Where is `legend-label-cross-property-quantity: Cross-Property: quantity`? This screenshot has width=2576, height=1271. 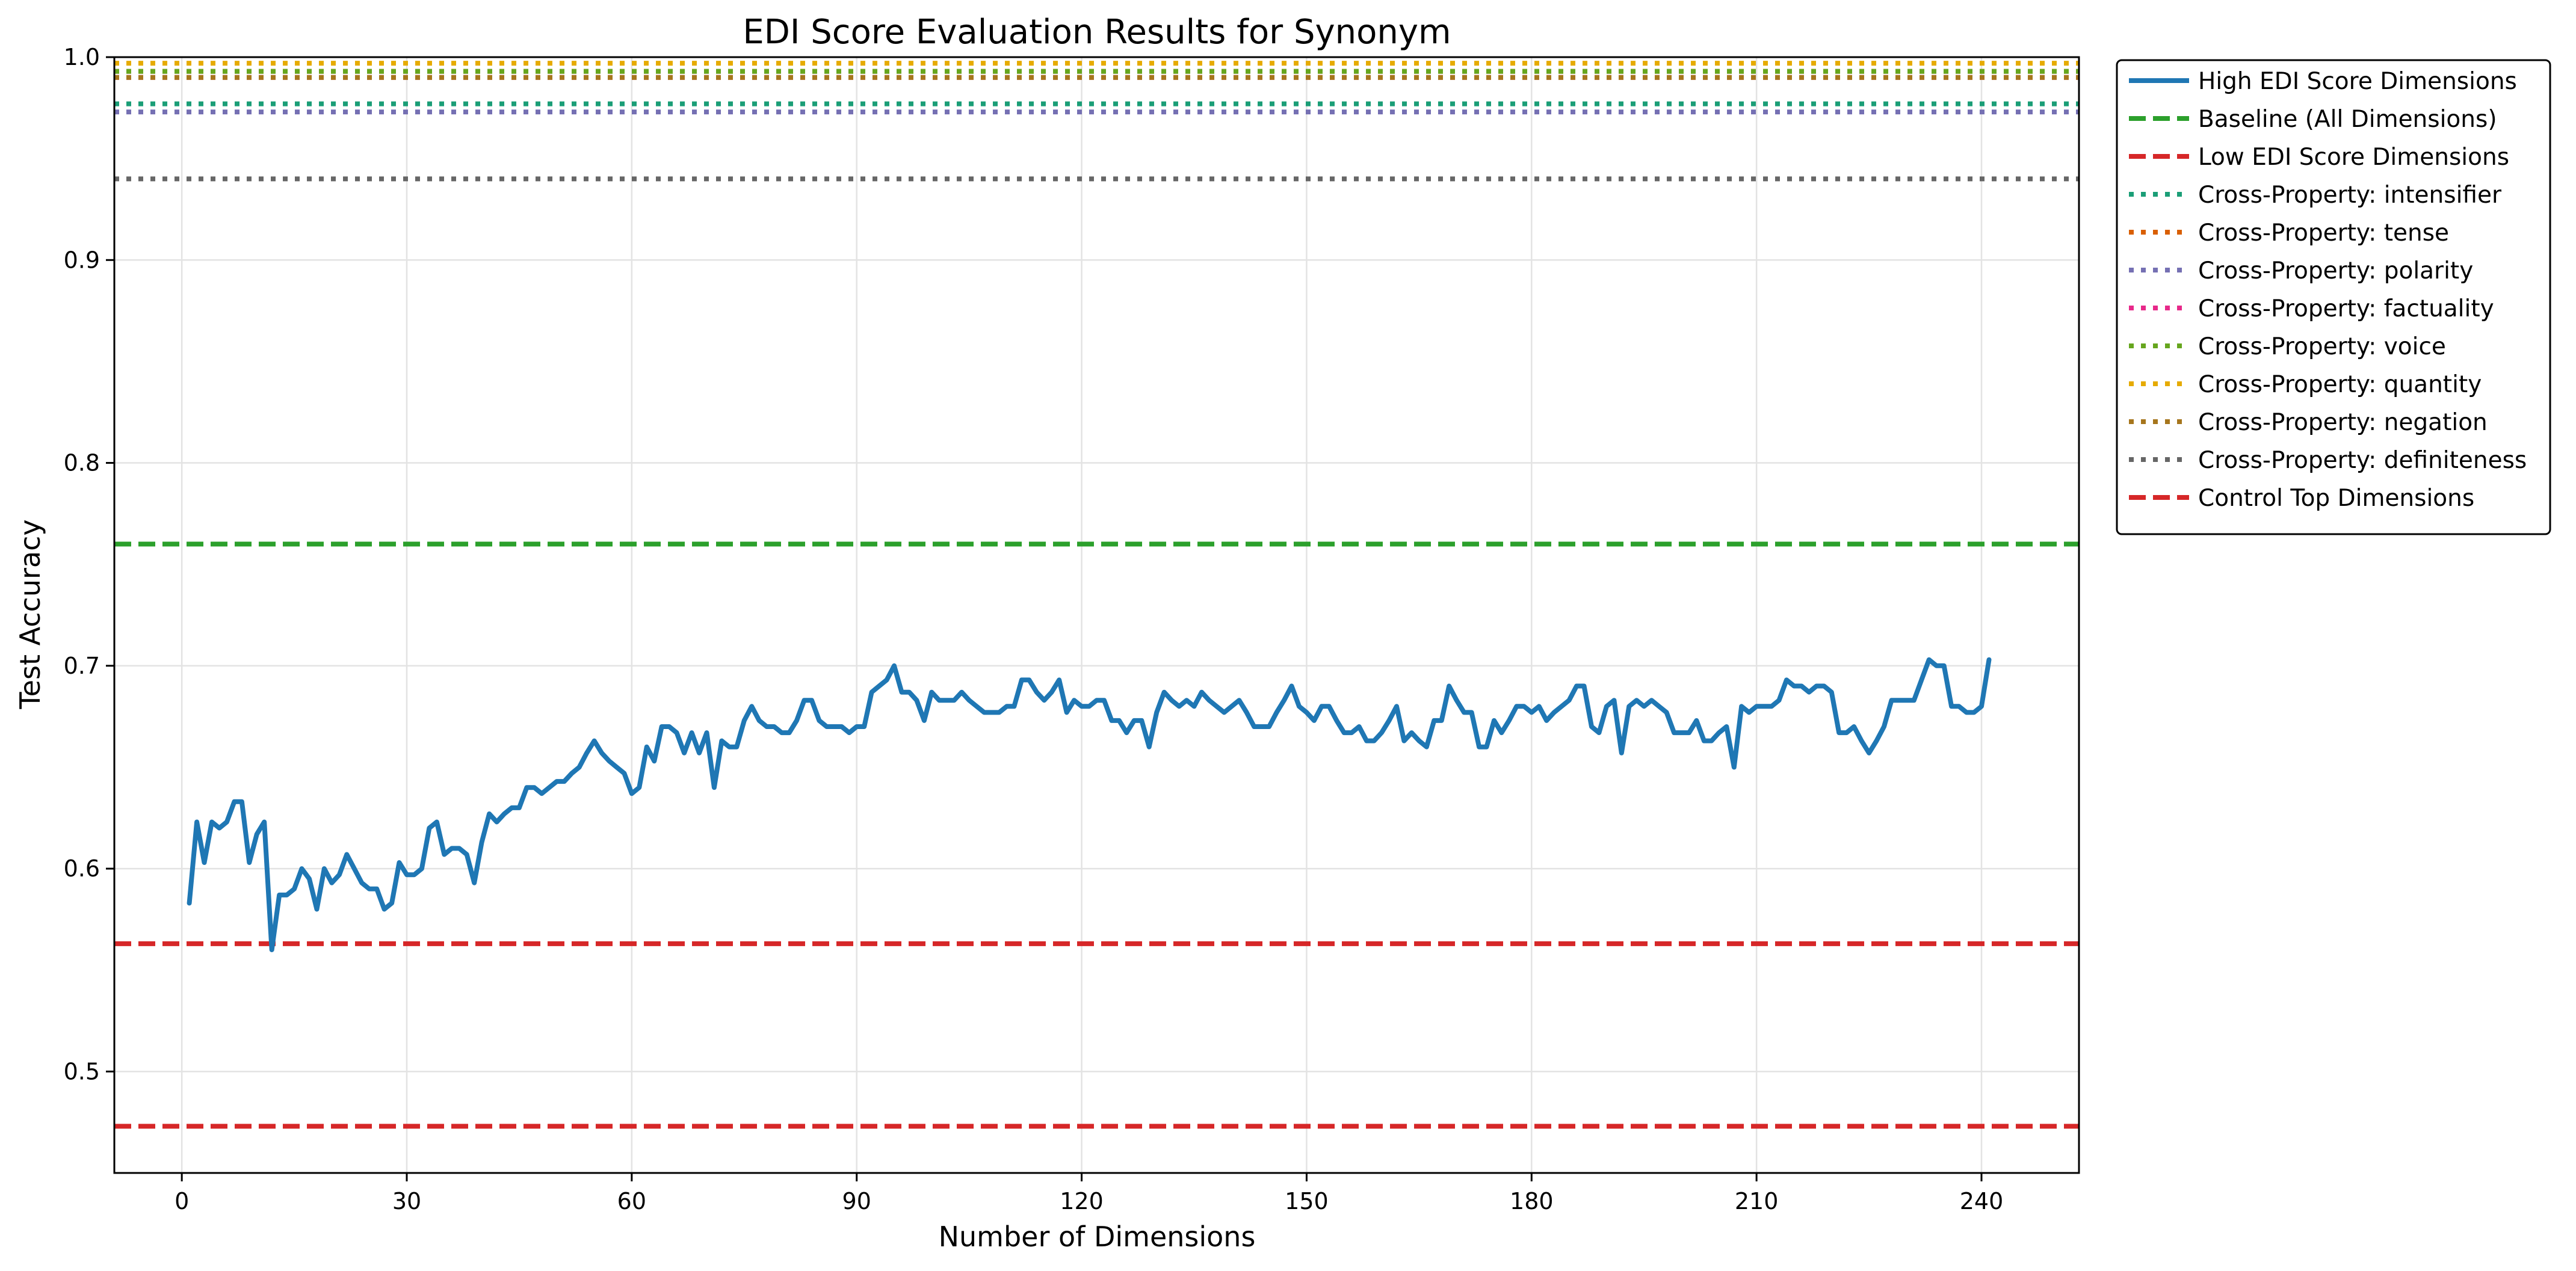 legend-label-cross-property-quantity: Cross-Property: quantity is located at coordinates (2340, 384).